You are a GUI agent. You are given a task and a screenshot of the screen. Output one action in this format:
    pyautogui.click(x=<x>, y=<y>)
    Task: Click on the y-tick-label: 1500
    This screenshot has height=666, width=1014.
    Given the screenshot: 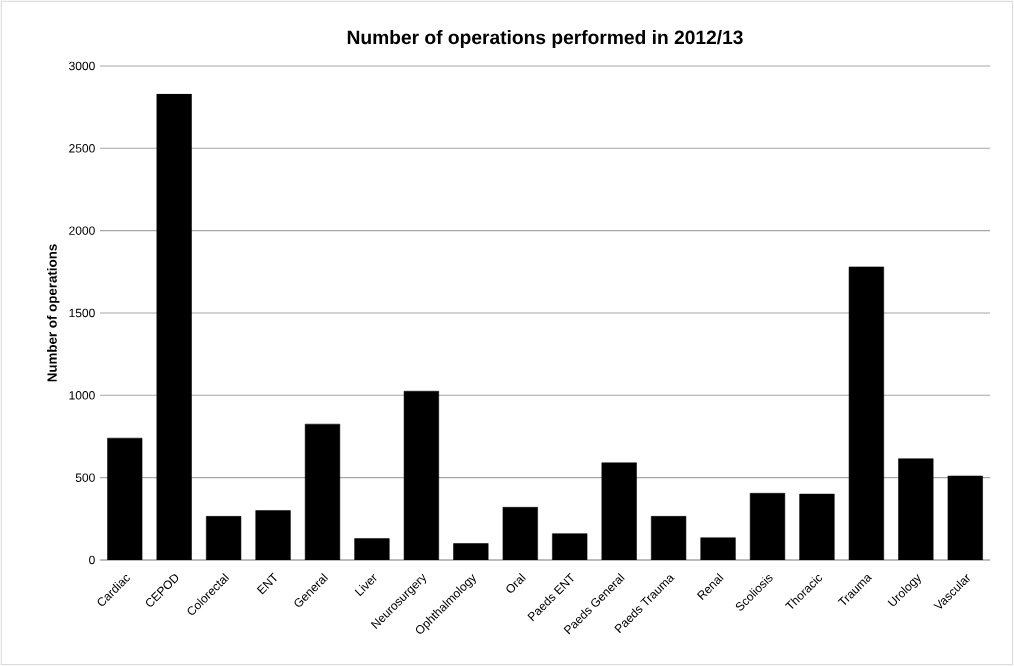 What is the action you would take?
    pyautogui.click(x=82, y=313)
    